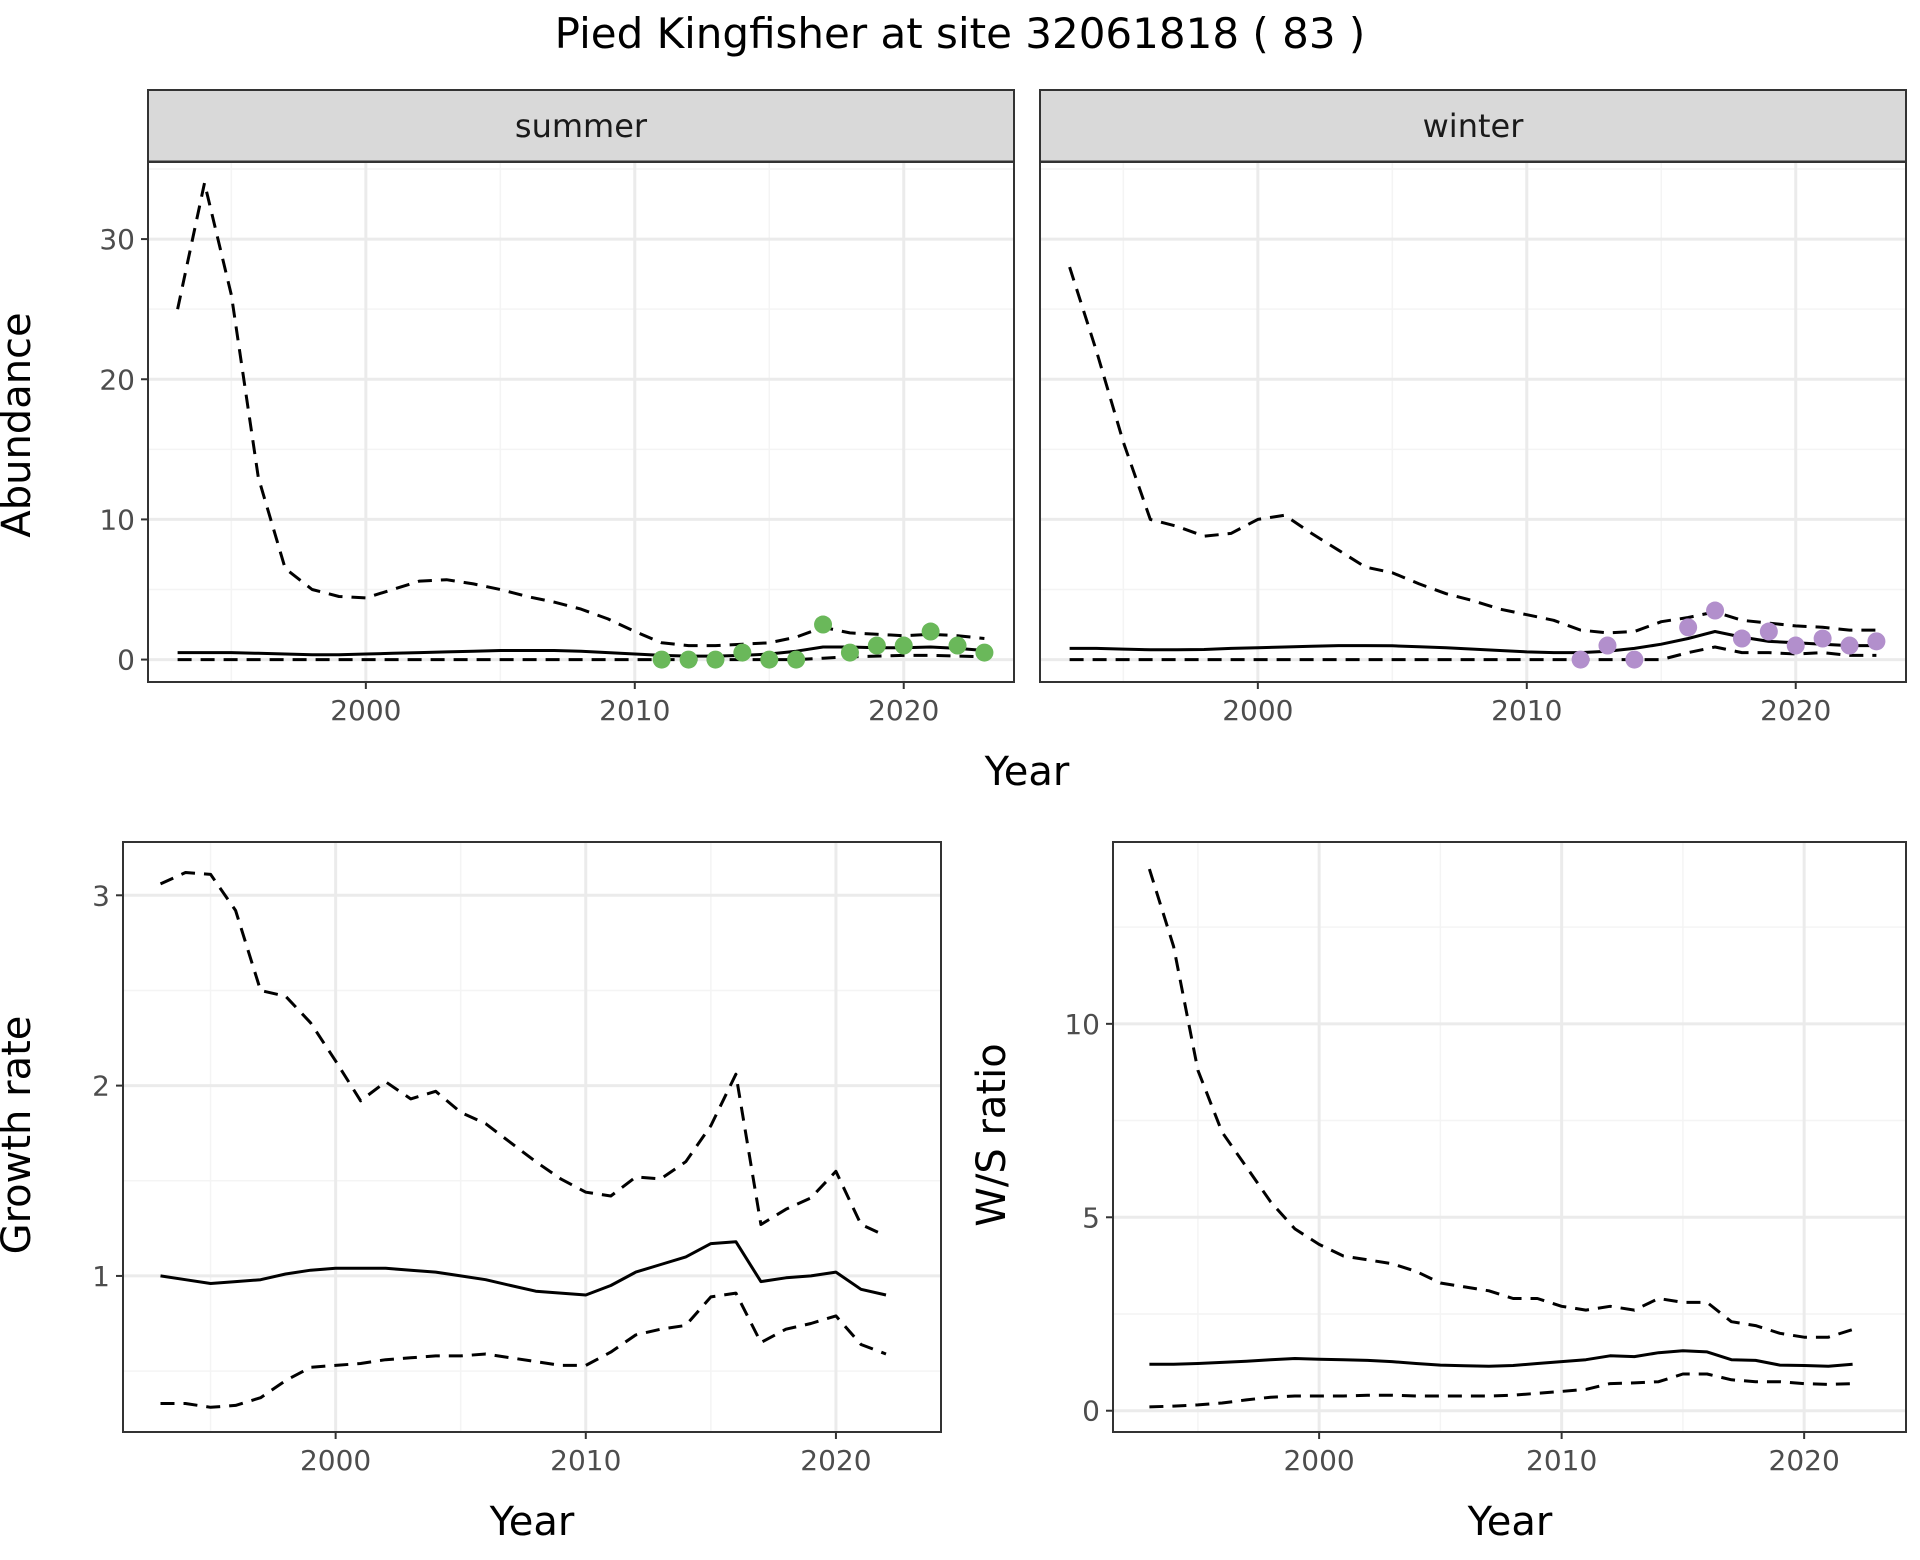 The image size is (1920, 1560). Describe the element at coordinates (585, 1460) in the screenshot. I see `growth-x-tick-label: 2010` at that location.